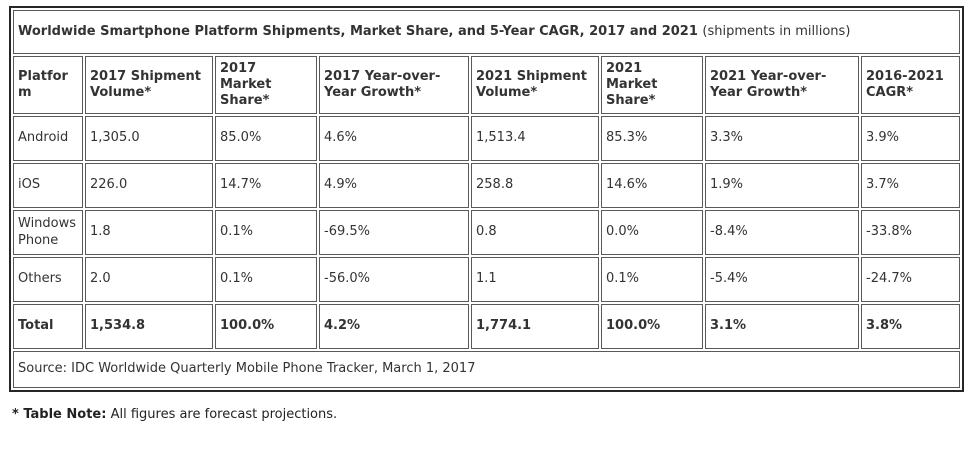 The image size is (974, 468). What do you see at coordinates (224, 414) in the screenshot?
I see `table-note-text: All figures are forecast projections.` at bounding box center [224, 414].